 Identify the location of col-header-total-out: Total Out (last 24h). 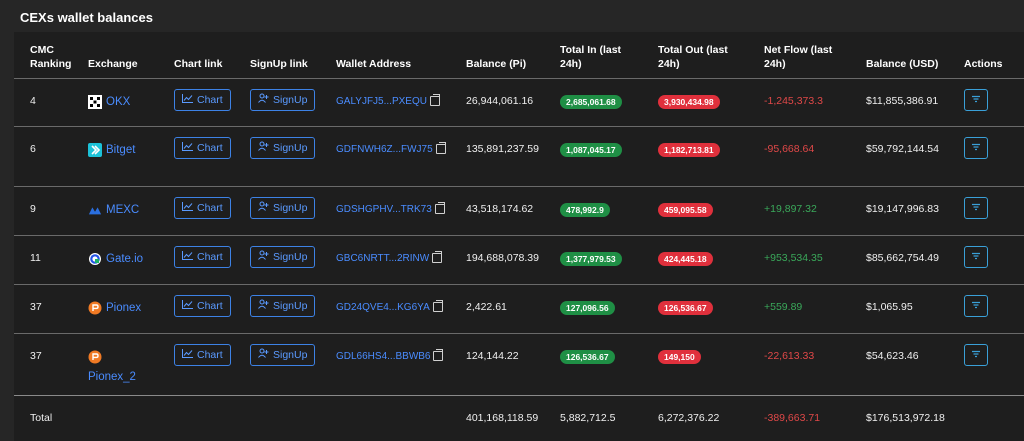
(693, 56).